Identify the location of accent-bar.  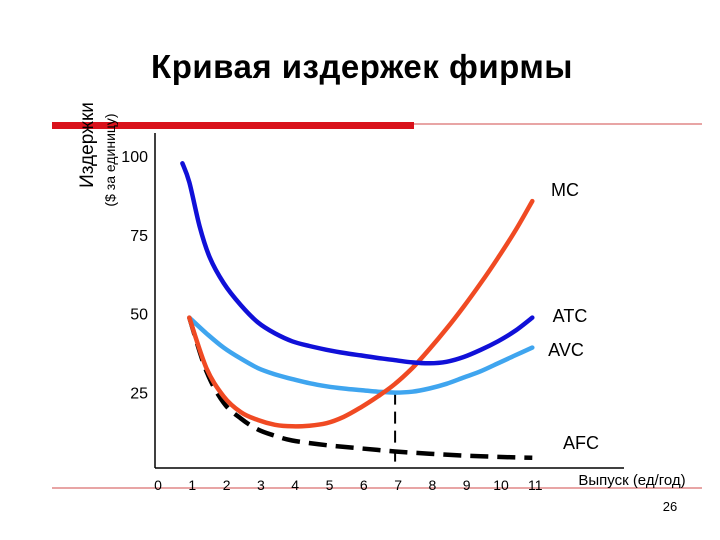
(233, 125).